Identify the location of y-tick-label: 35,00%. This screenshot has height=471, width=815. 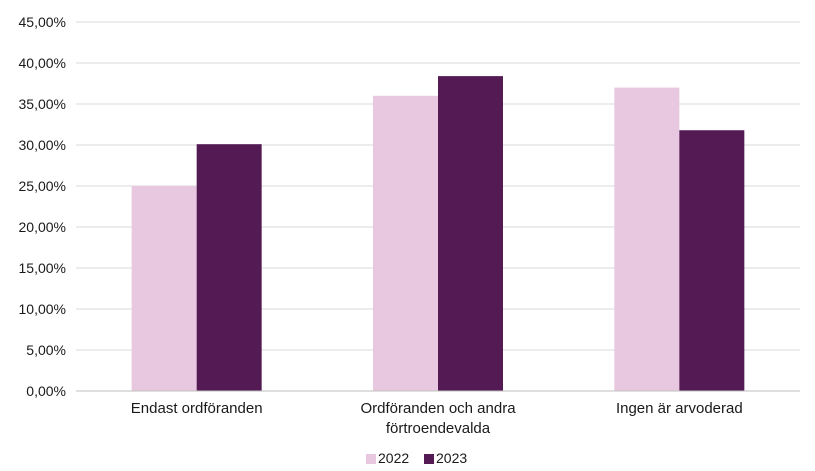
(42, 104).